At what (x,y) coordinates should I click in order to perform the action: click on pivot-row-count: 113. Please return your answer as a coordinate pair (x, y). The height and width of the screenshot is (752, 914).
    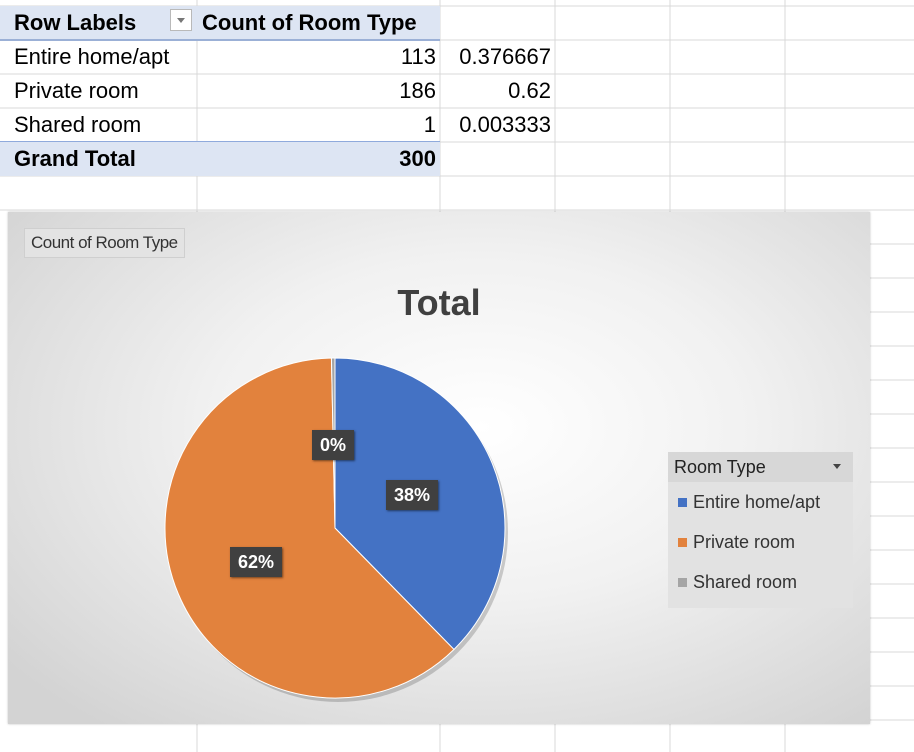
    Looking at the image, I should click on (418, 56).